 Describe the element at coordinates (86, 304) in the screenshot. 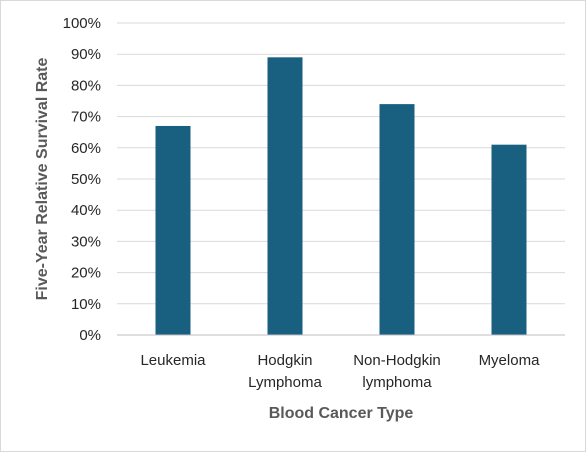

I see `y-tick-label: 10%` at that location.